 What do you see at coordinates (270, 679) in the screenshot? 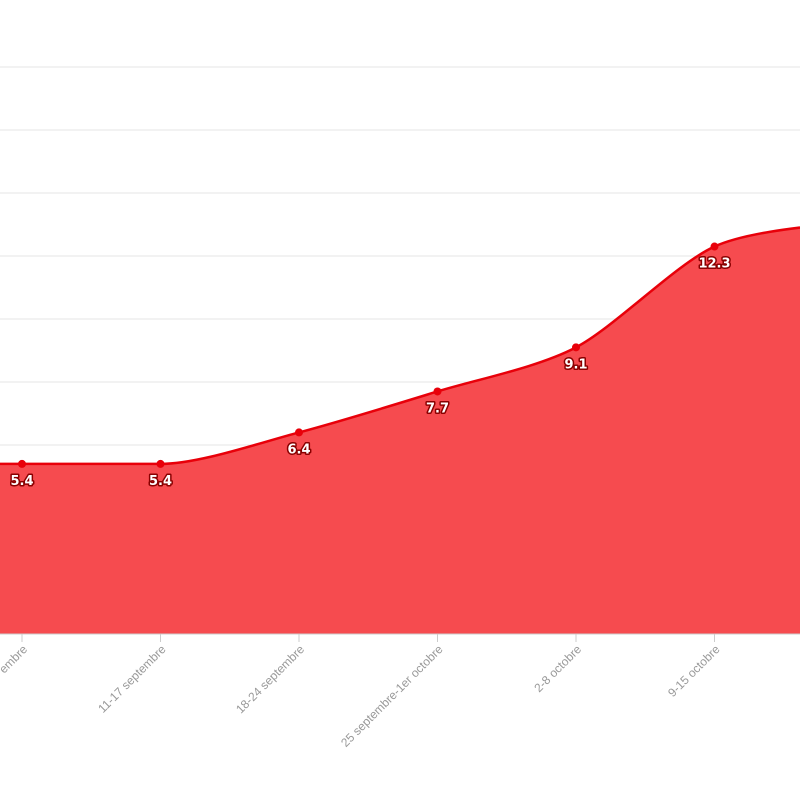
I see `x-tick-label: 18-24 septembre` at bounding box center [270, 679].